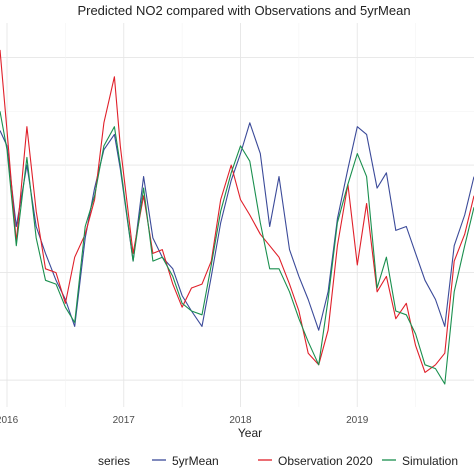  I want to click on legend-title: series, so click(114, 461).